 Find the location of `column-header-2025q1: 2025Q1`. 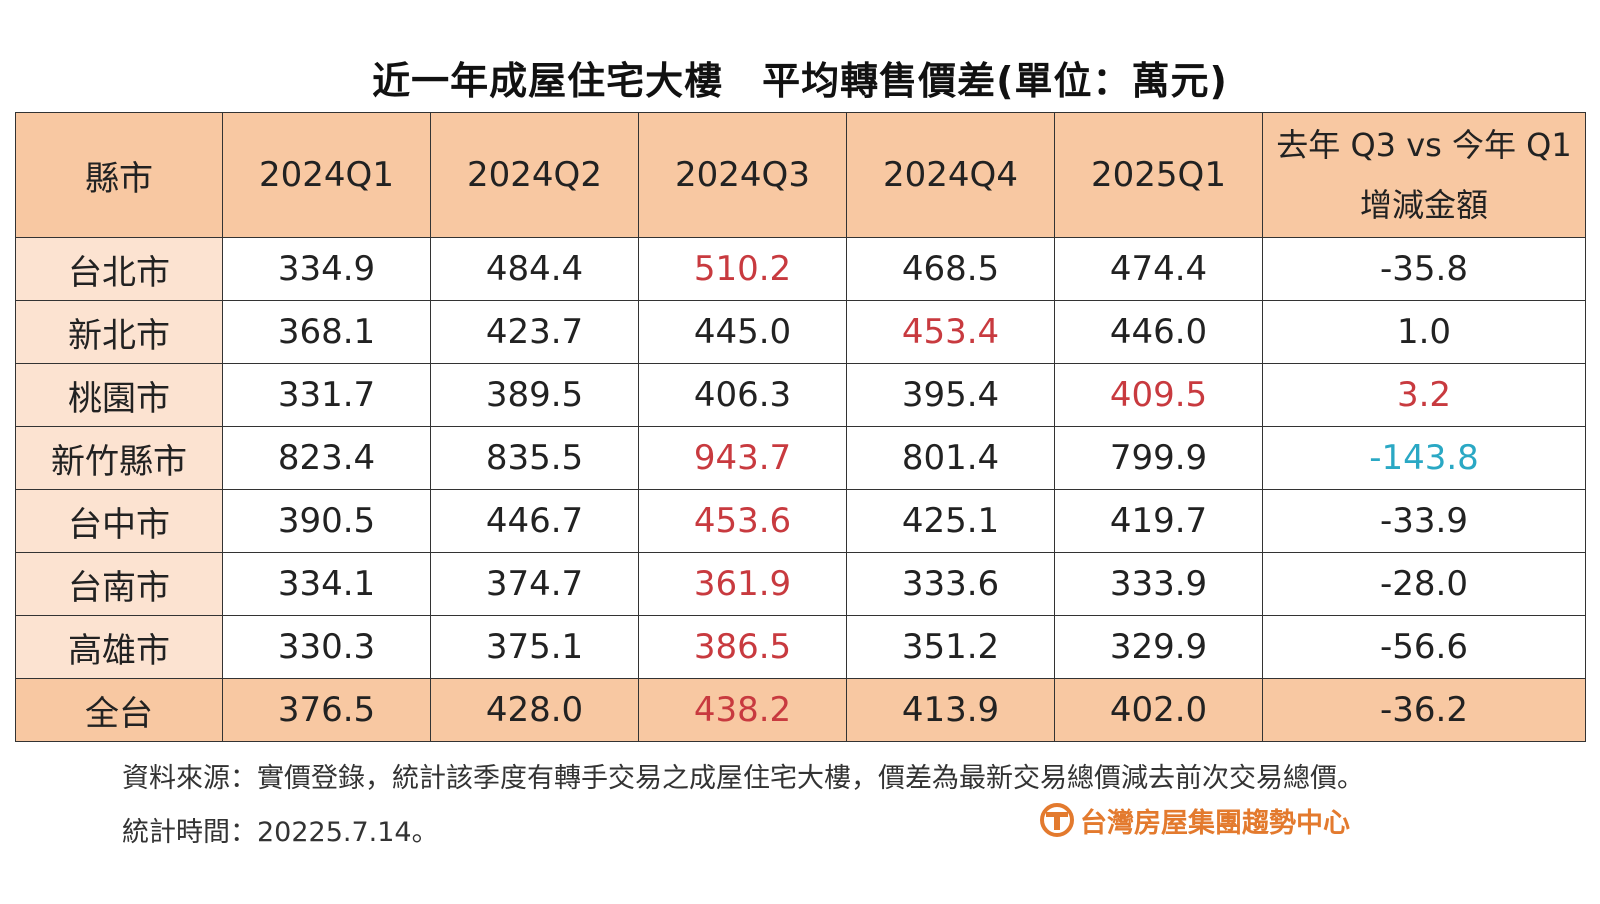

column-header-2025q1: 2025Q1 is located at coordinates (1158, 175).